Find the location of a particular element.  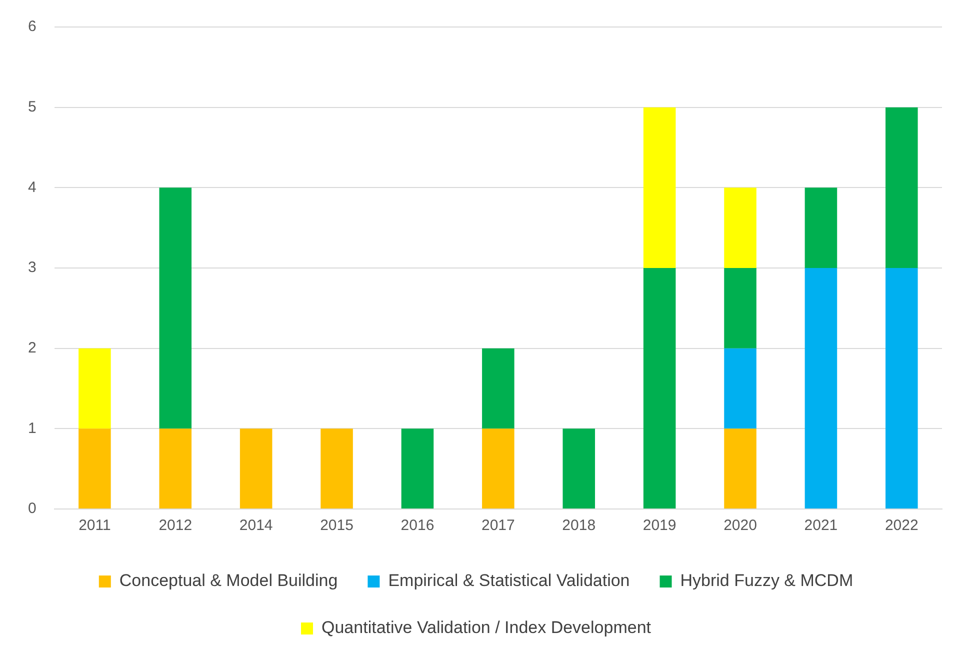

x-tick-label: 2022 is located at coordinates (901, 525).